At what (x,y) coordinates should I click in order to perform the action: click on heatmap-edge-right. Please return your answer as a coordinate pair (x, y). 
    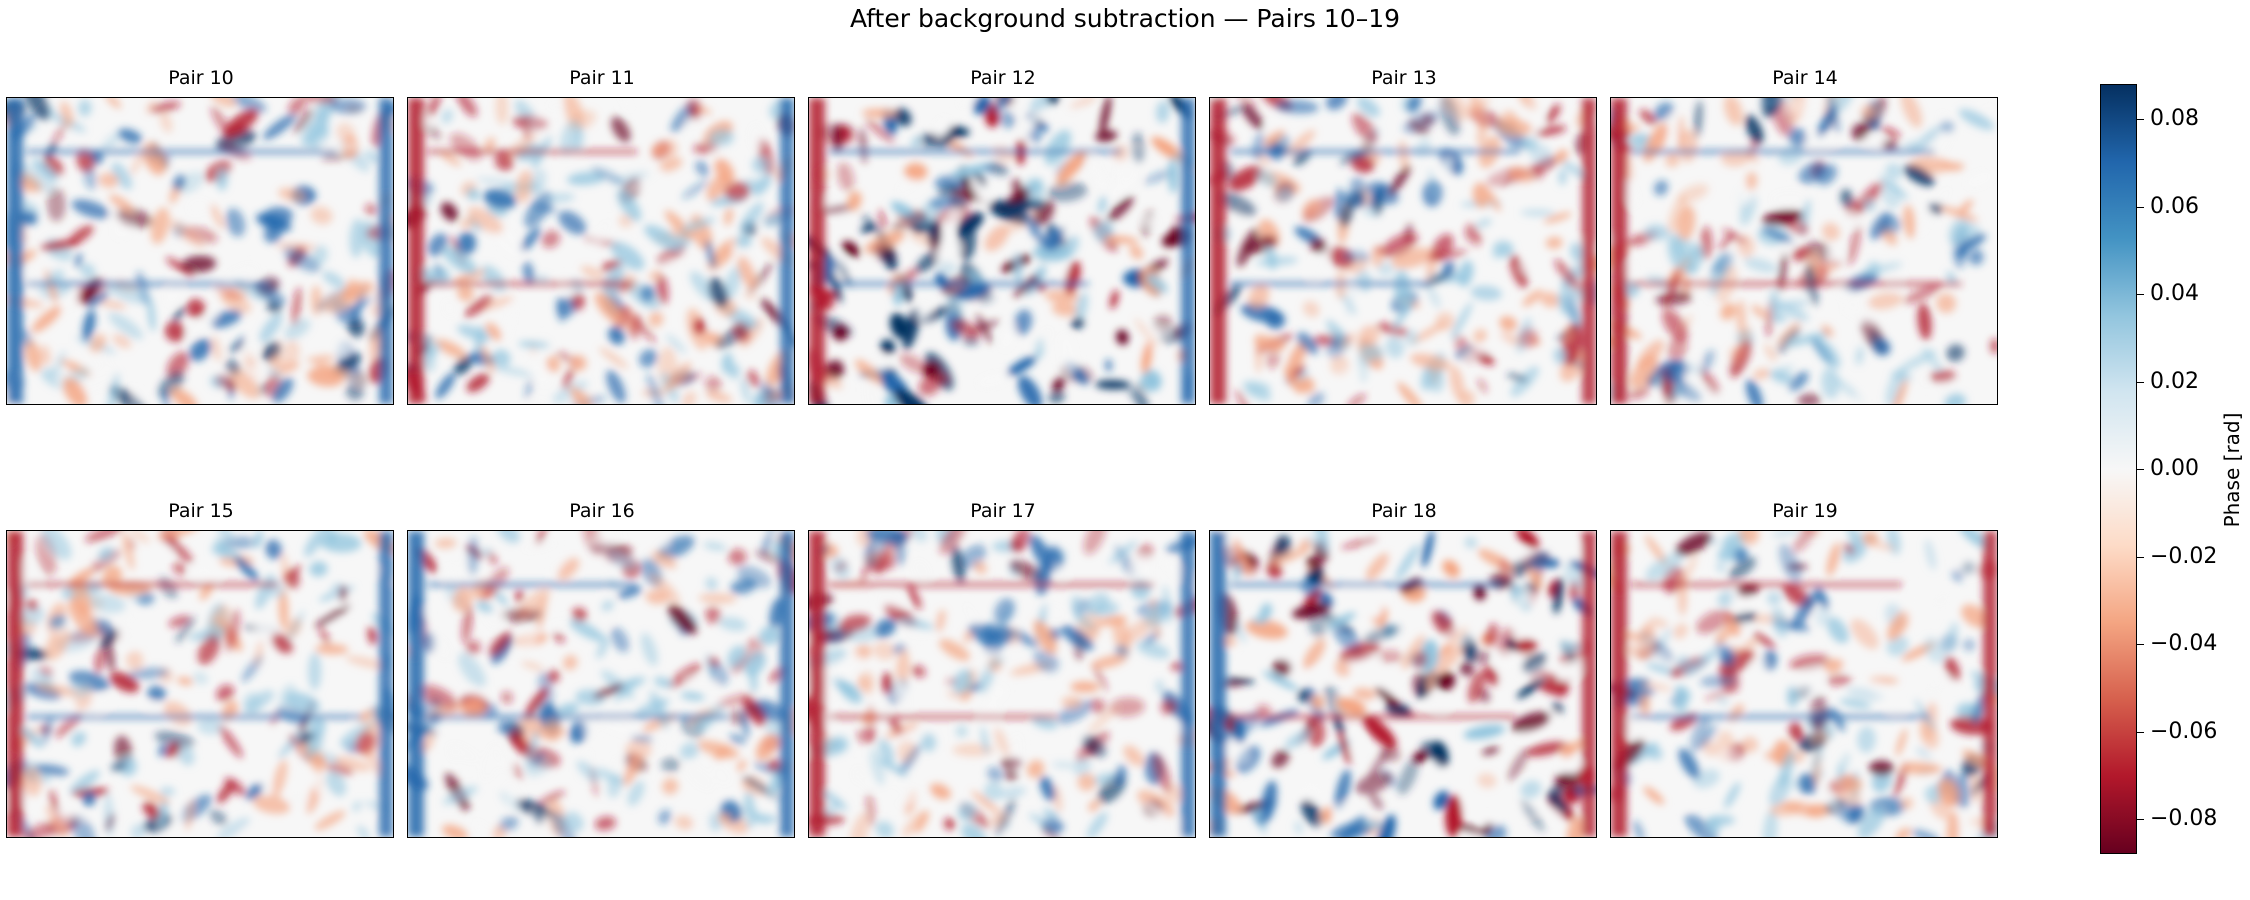
    Looking at the image, I should click on (386, 684).